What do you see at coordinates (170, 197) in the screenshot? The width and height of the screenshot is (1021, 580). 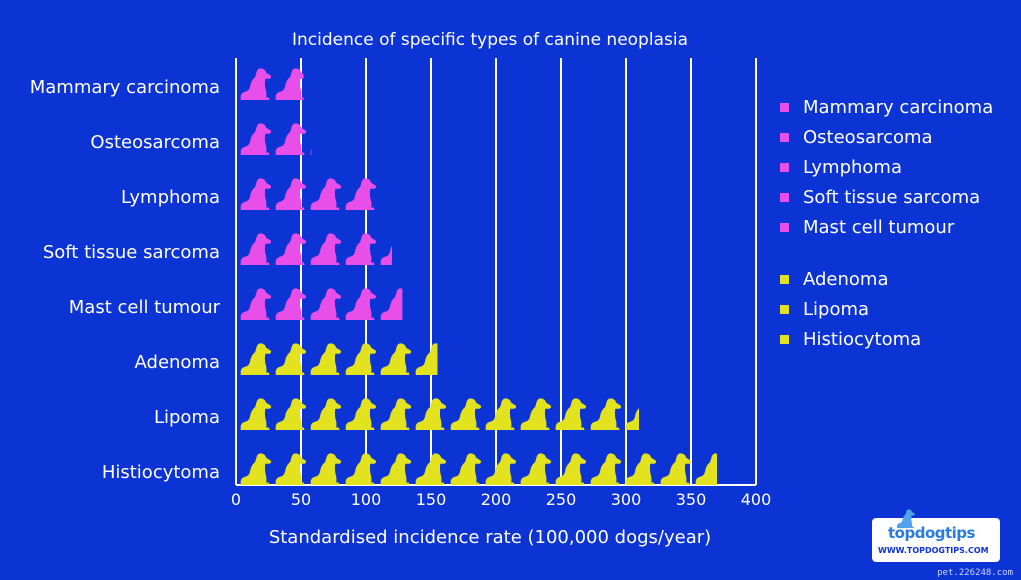 I see `category-label: Lymphoma` at bounding box center [170, 197].